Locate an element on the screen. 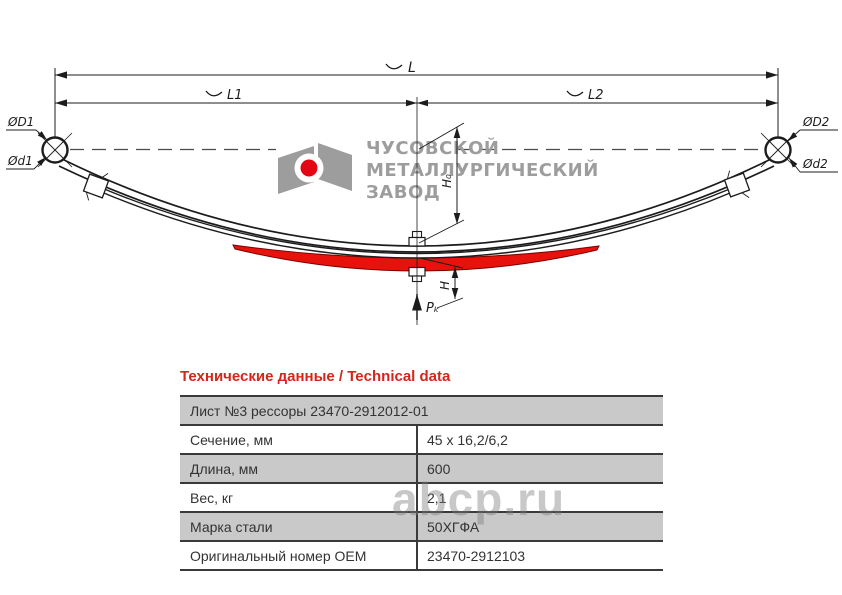 The height and width of the screenshot is (595, 842). logo-mark-right is located at coordinates (335, 167).